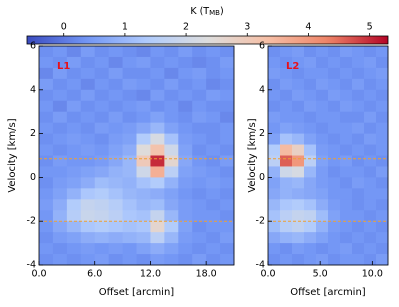 This screenshot has height=307, width=399. I want to click on y-tick-label: 0, so click(262, 177).